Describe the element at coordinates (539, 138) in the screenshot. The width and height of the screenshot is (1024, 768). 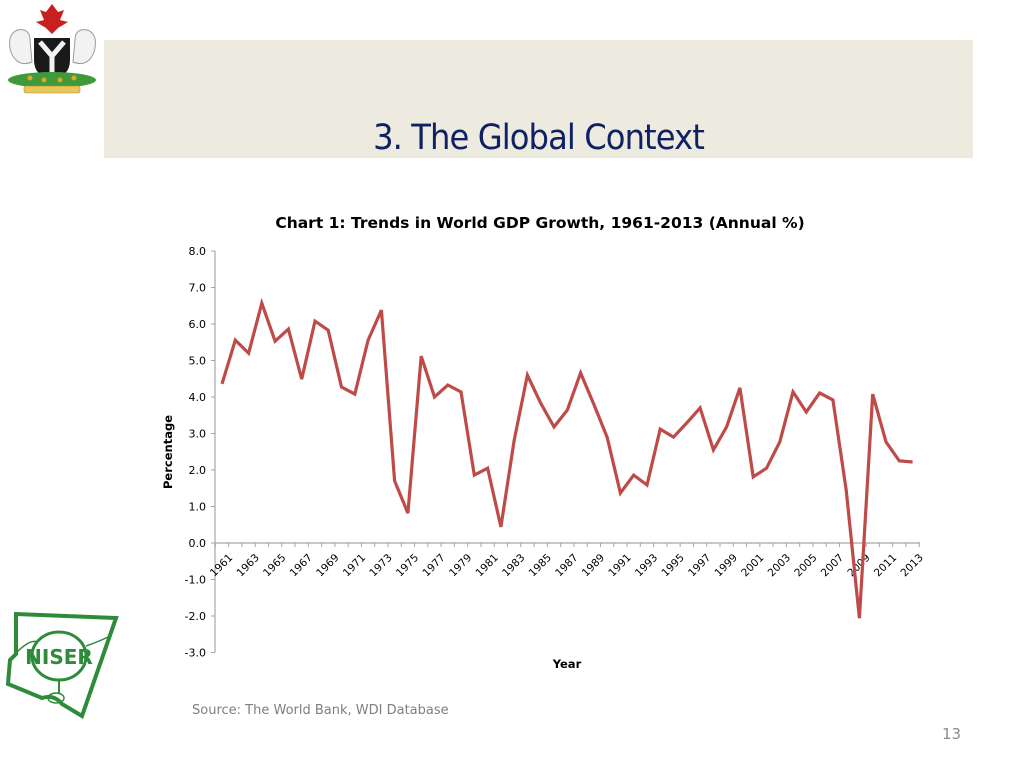
I see `slide-title: 3. The Global Context` at that location.